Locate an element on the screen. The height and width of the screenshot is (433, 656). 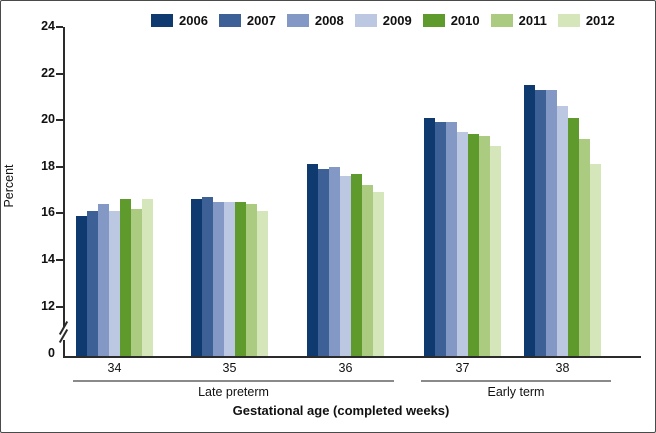
group-label-1: Early term is located at coordinates (516, 392).